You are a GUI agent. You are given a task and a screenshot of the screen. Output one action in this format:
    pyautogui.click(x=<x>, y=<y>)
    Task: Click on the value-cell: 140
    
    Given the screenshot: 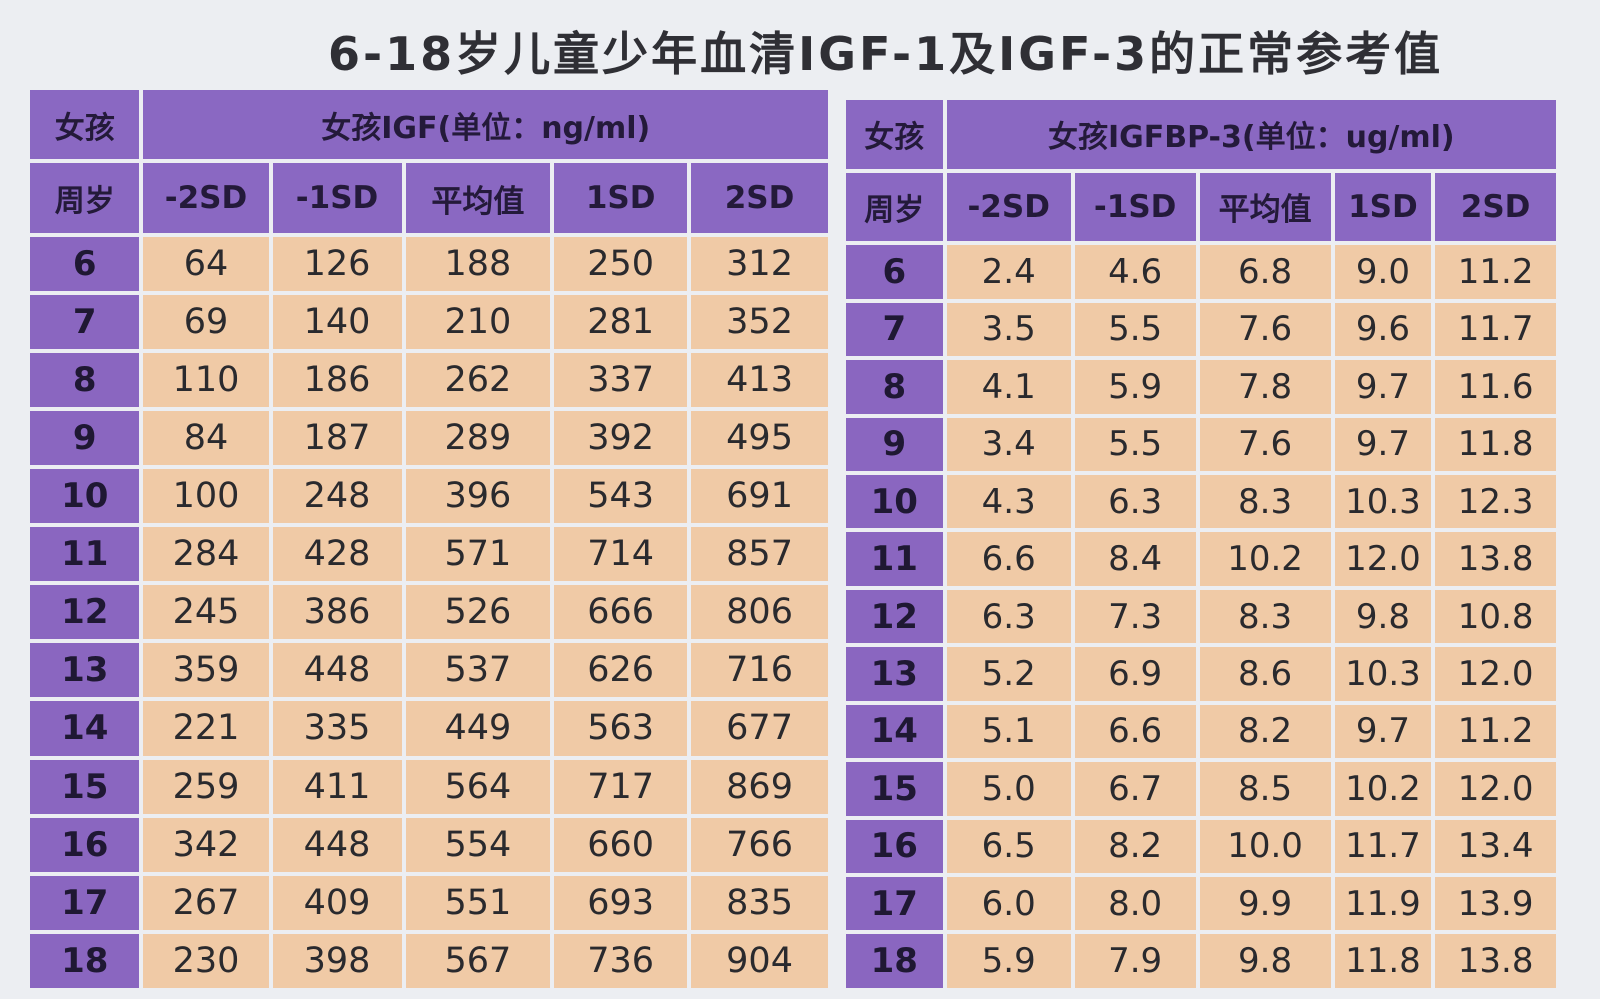 What is the action you would take?
    pyautogui.click(x=337, y=321)
    